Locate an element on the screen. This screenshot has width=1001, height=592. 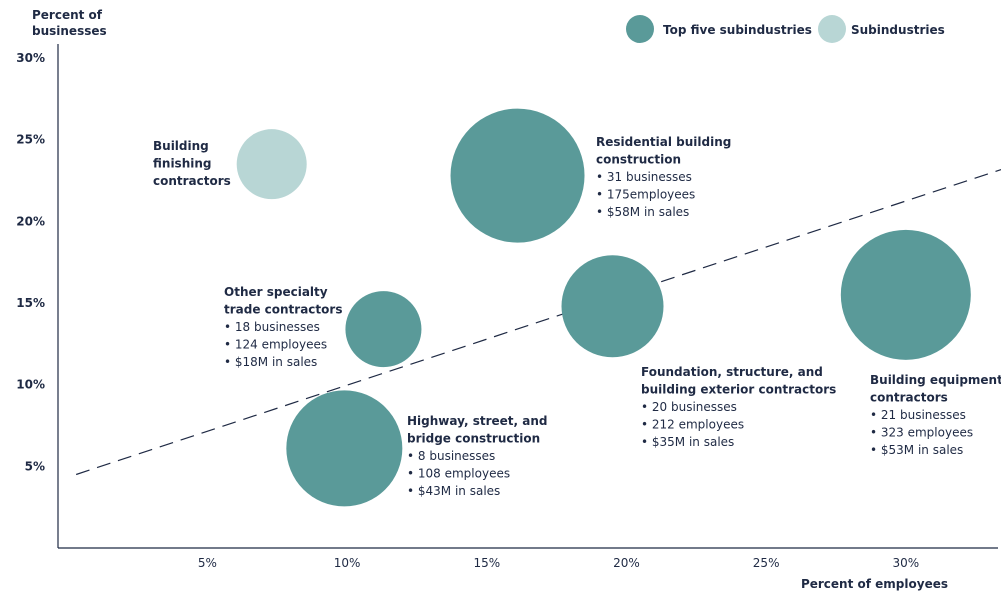
y-tick-label-5: 30% is located at coordinates (30, 58).